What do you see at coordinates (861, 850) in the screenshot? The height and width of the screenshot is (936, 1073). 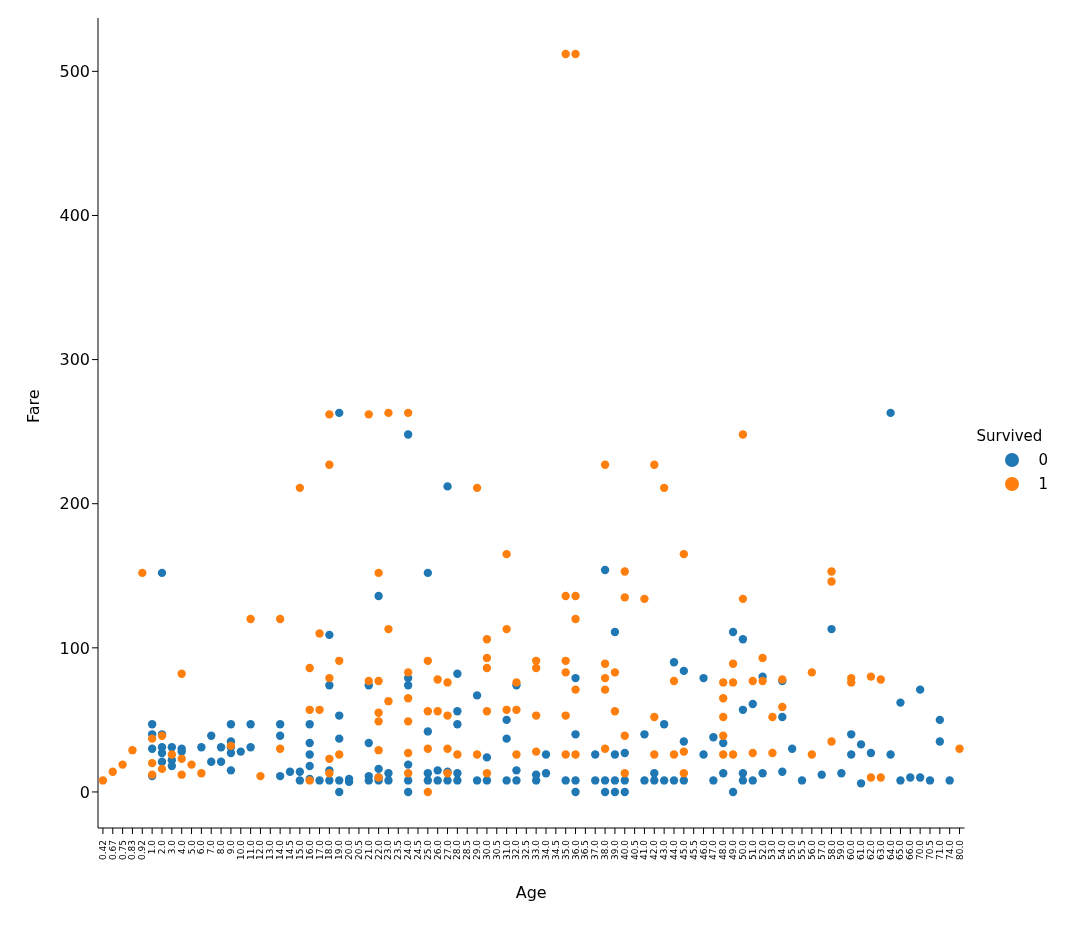 I see `x-tick-label: 61.0` at bounding box center [861, 850].